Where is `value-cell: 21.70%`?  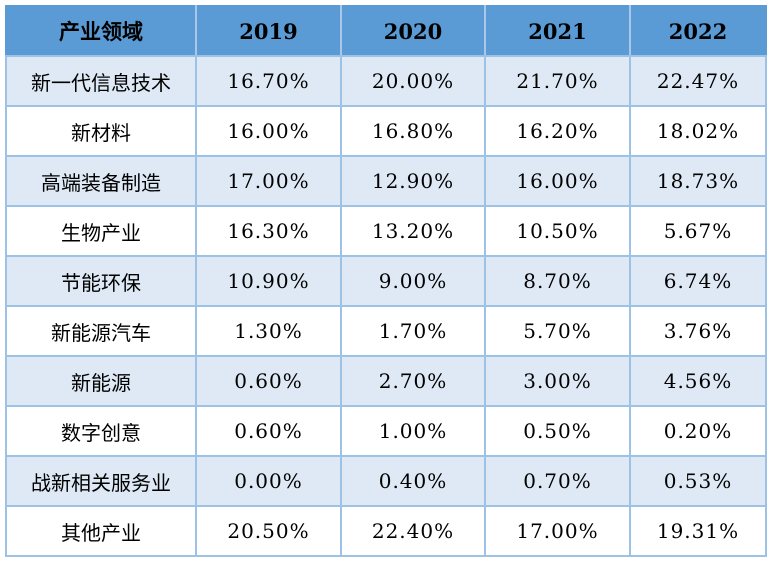 value-cell: 21.70% is located at coordinates (557, 81).